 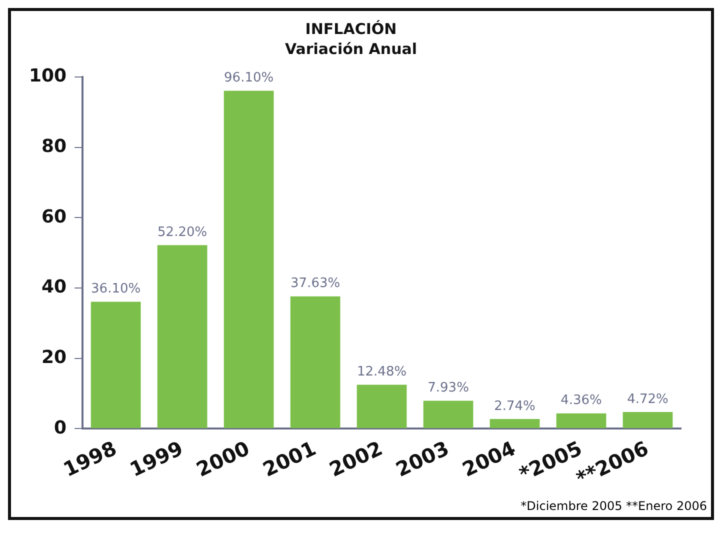 What do you see at coordinates (515, 406) in the screenshot?
I see `data-label: 2.74%` at bounding box center [515, 406].